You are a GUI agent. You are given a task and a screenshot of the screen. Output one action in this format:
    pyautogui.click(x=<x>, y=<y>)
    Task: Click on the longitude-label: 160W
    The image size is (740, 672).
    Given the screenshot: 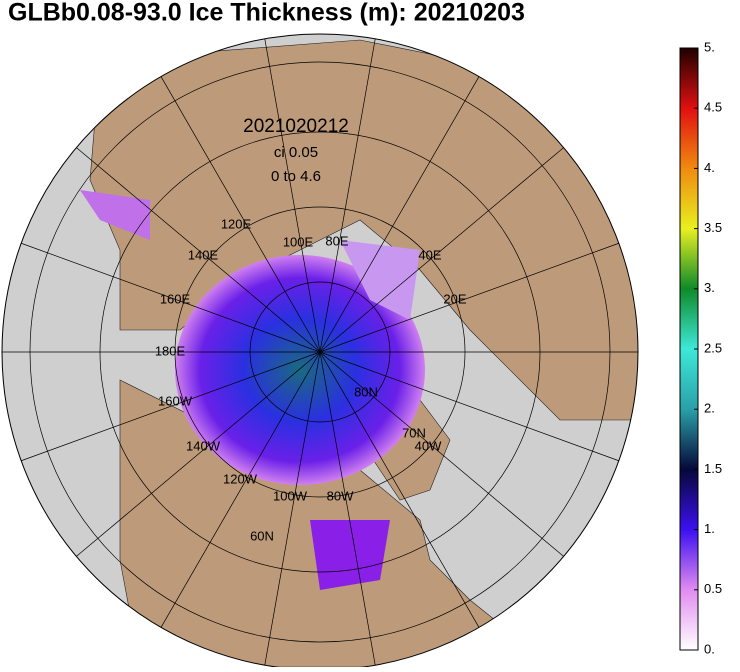 What is the action you would take?
    pyautogui.click(x=175, y=400)
    